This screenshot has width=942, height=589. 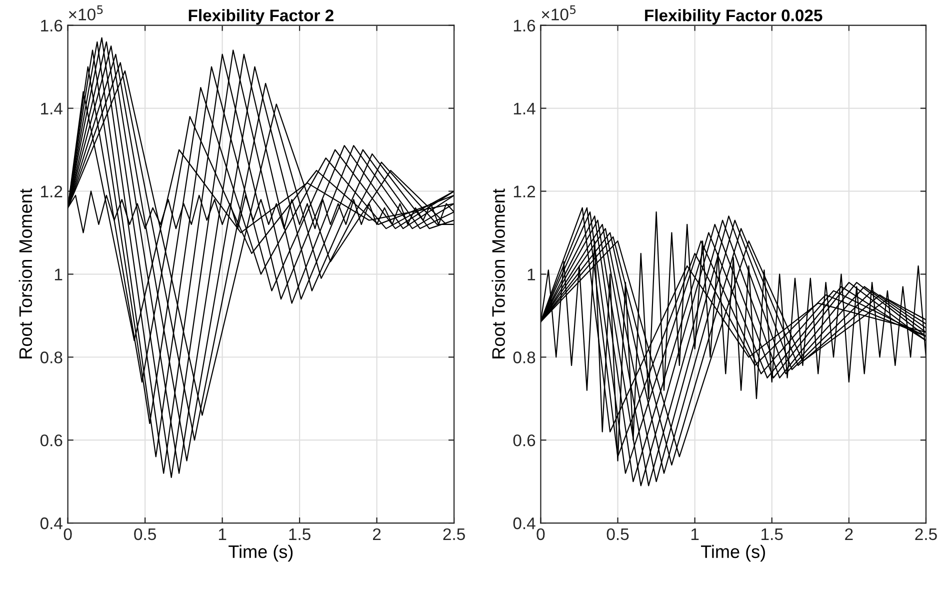 What do you see at coordinates (733, 17) in the screenshot?
I see `chart-title: Flexibility Factor 0.025` at bounding box center [733, 17].